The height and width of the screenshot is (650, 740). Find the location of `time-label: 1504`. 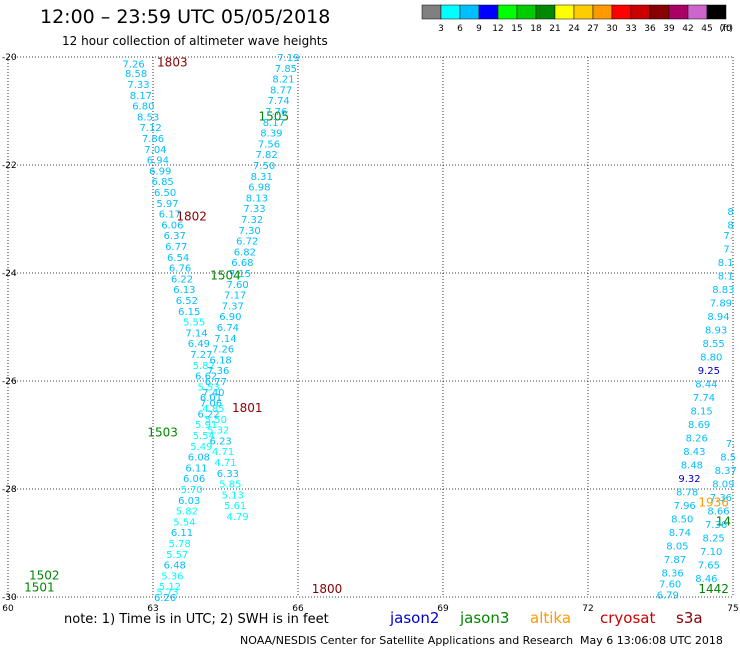

time-label: 1504 is located at coordinates (225, 276).